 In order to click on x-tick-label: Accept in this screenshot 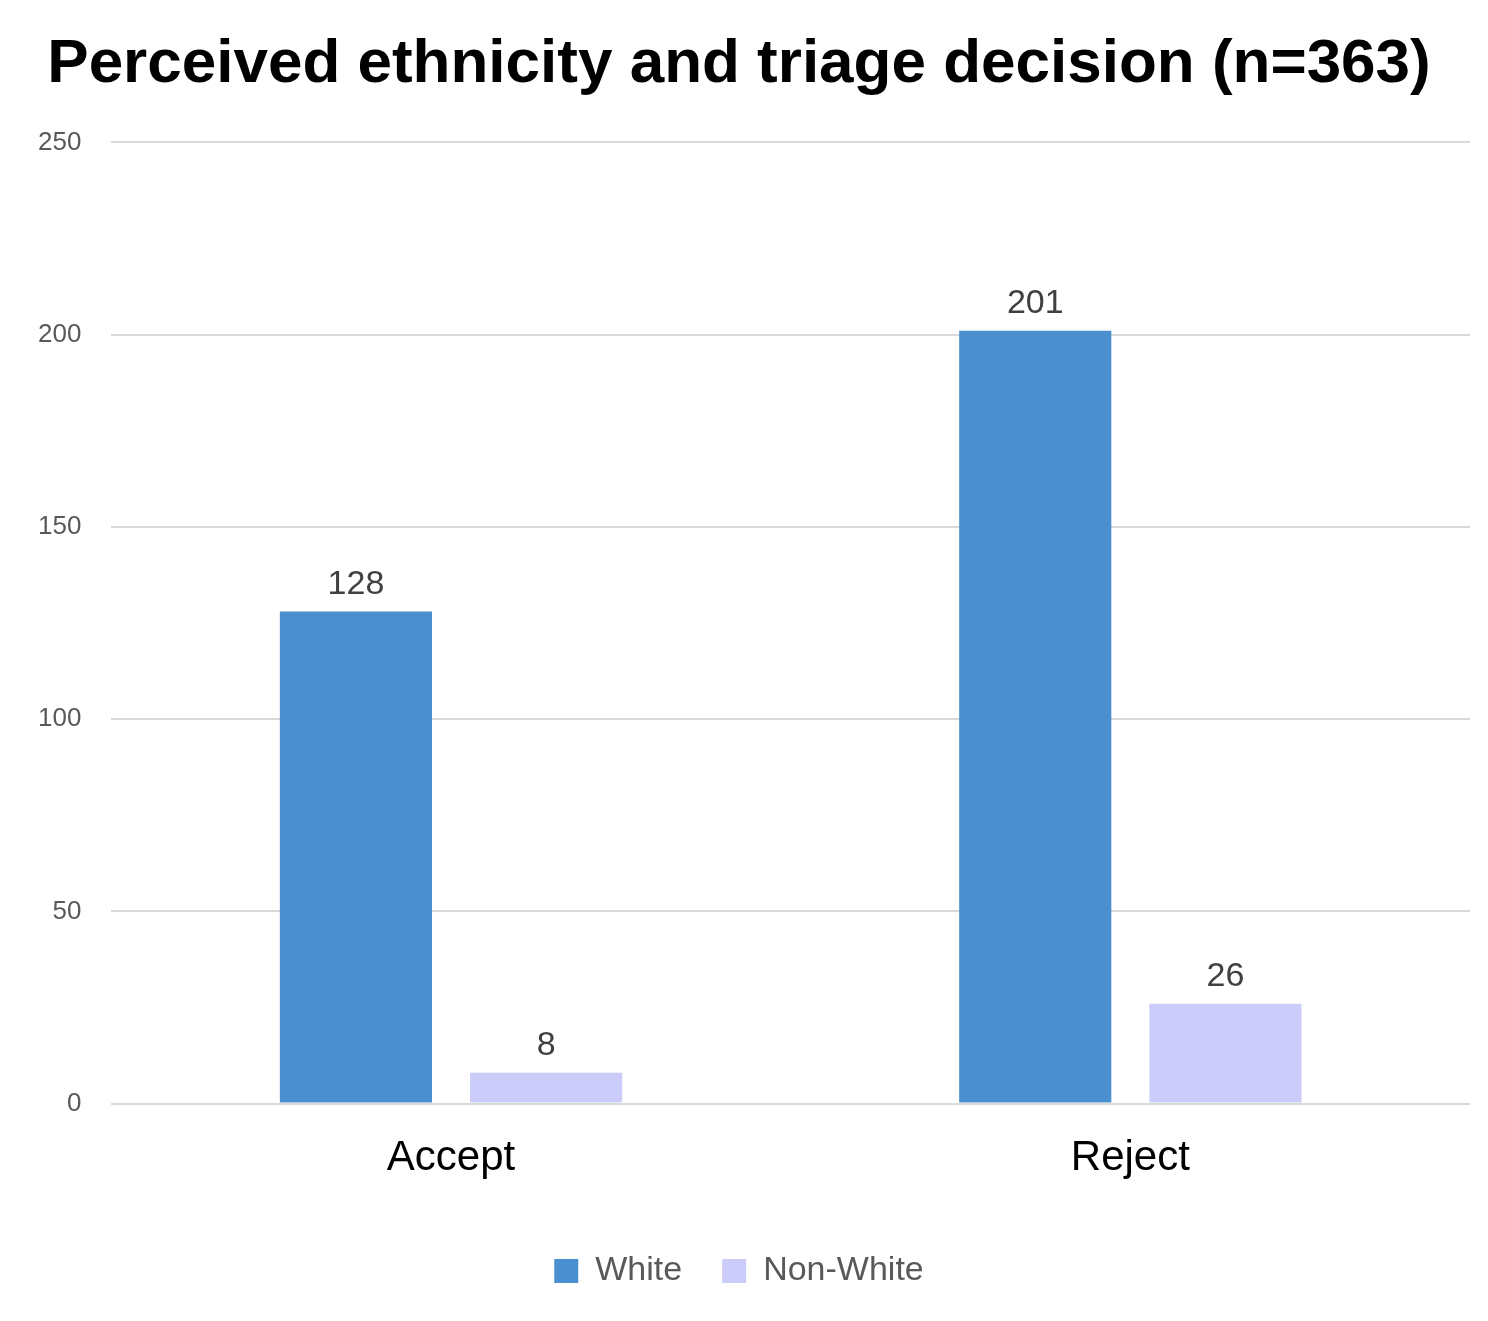, I will do `click(451, 1156)`.